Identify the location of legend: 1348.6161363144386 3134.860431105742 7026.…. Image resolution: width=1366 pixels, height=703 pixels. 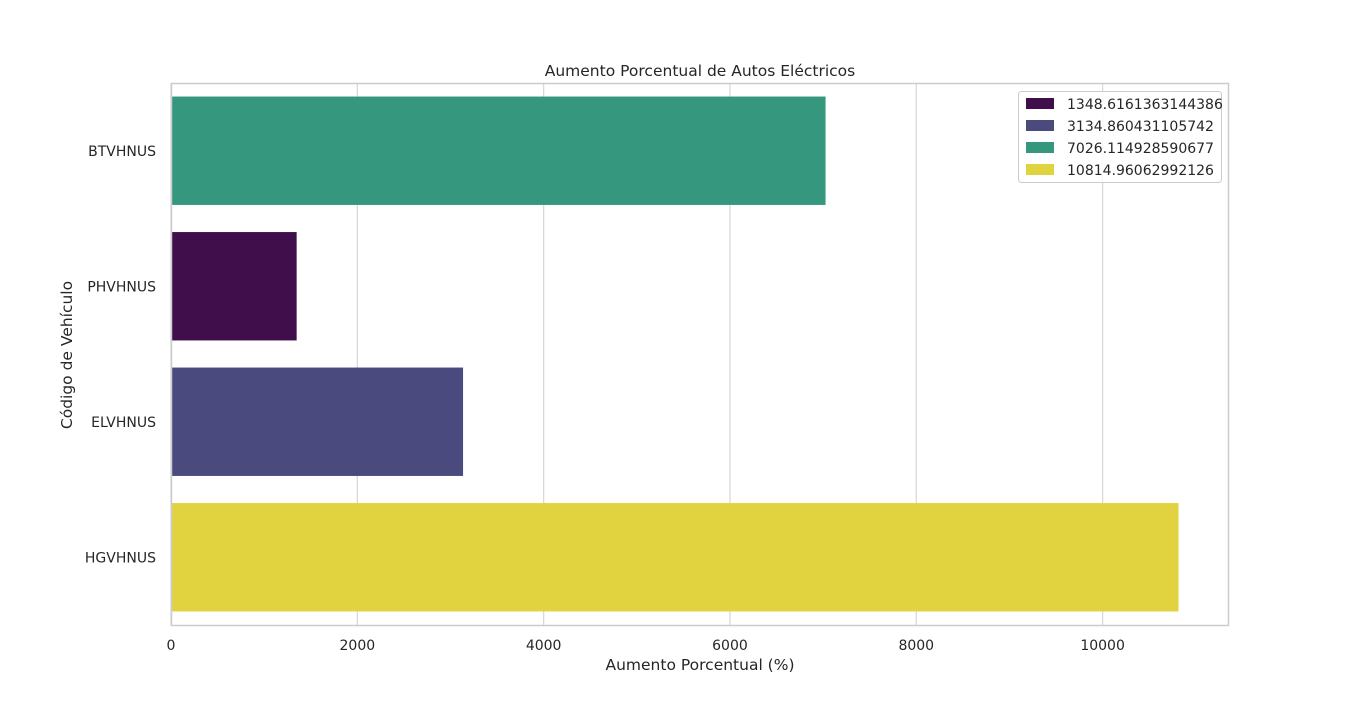
(1120, 137).